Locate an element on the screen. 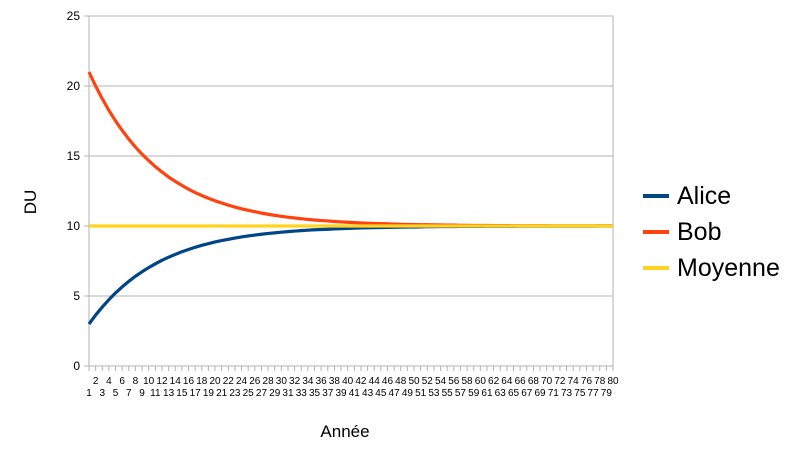  x-tick-label: 79 is located at coordinates (607, 393).